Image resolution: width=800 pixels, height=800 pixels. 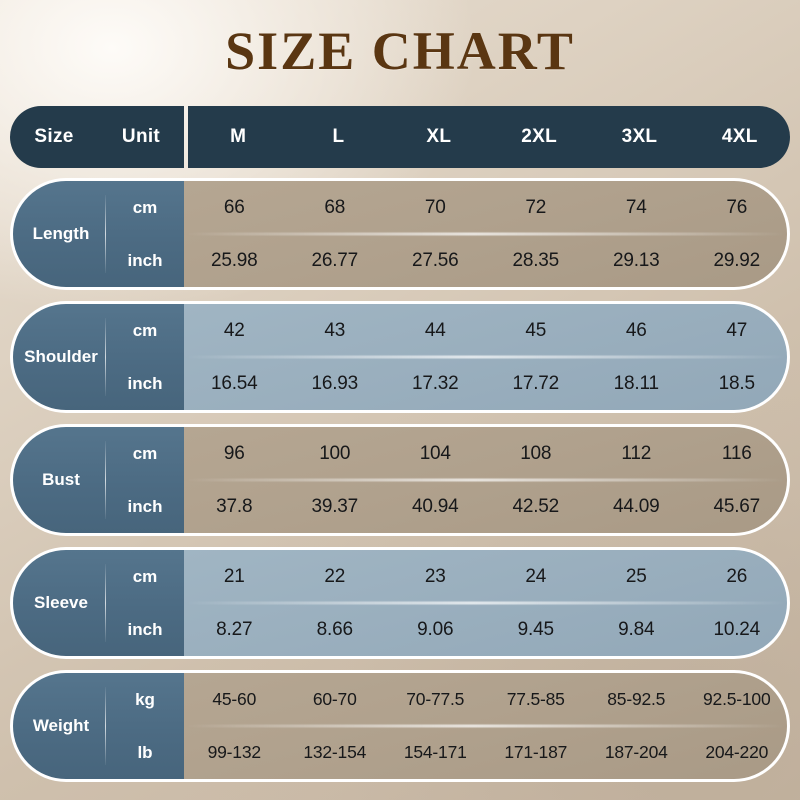 What do you see at coordinates (97, 726) in the screenshot?
I see `row-label-weight: Weight kg lb` at bounding box center [97, 726].